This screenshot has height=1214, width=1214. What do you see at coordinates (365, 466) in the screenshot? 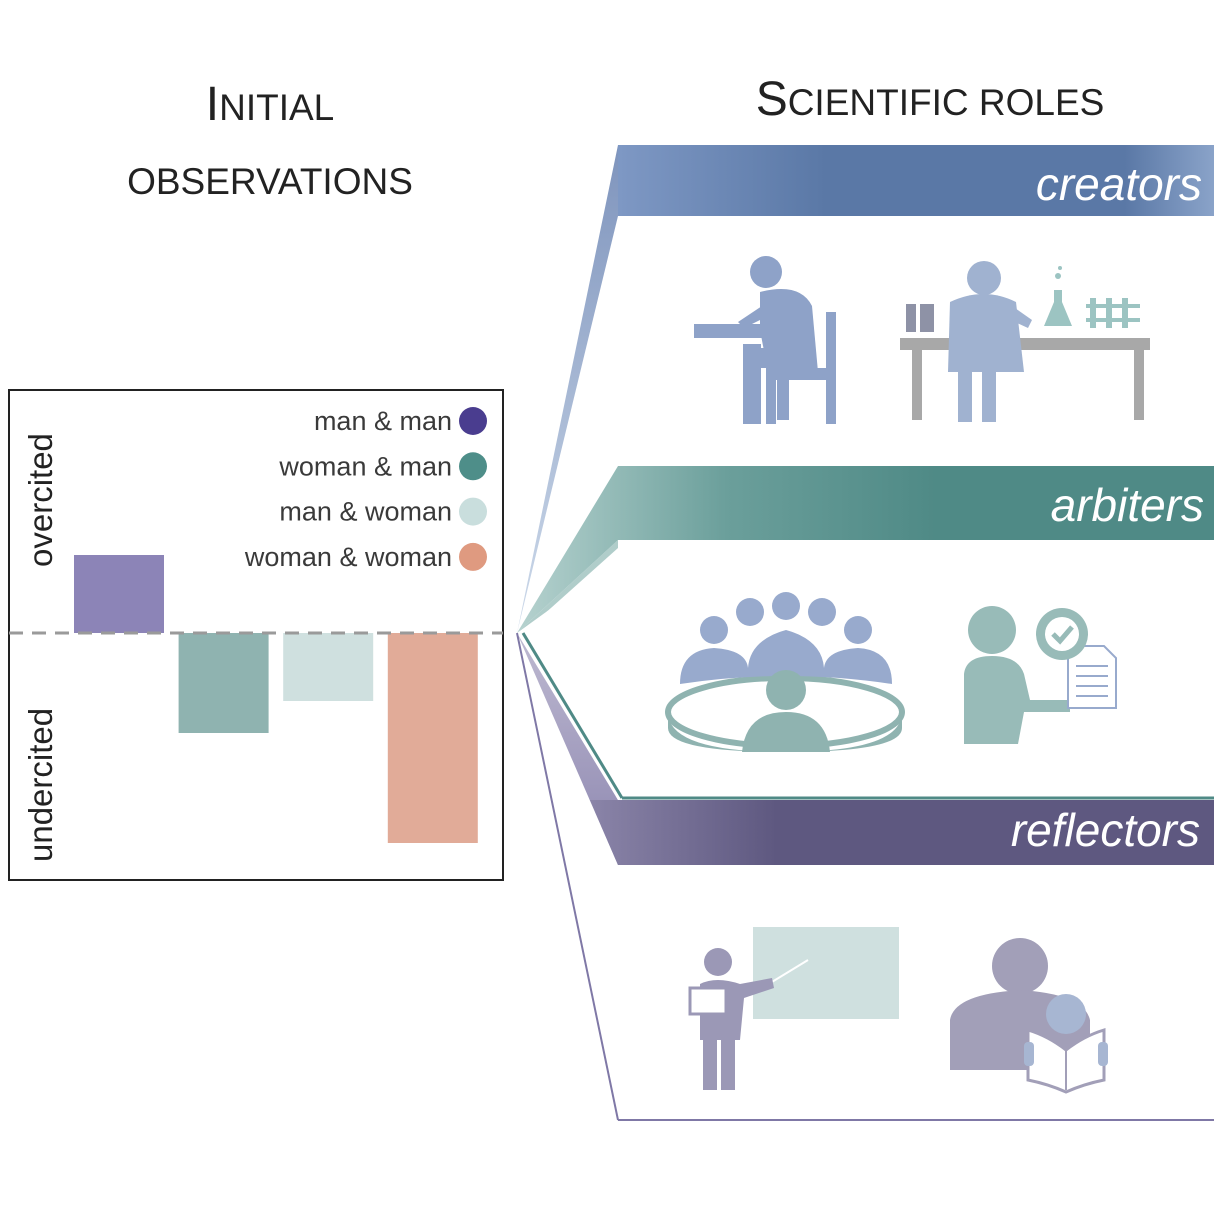
I see `legend-label: woman & man` at bounding box center [365, 466].